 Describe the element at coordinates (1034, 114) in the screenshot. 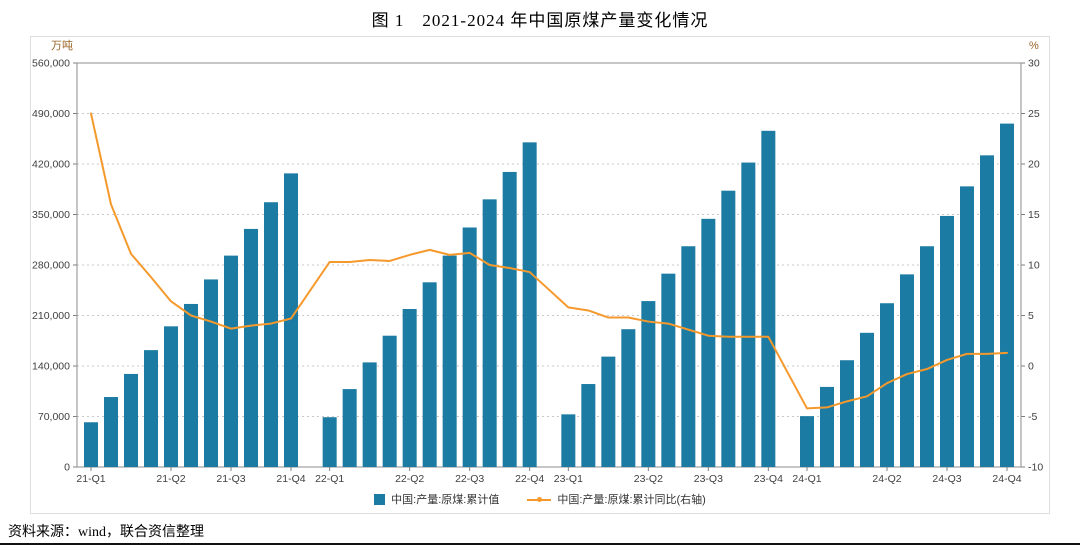

I see `right-axis-tick-label: 25` at that location.